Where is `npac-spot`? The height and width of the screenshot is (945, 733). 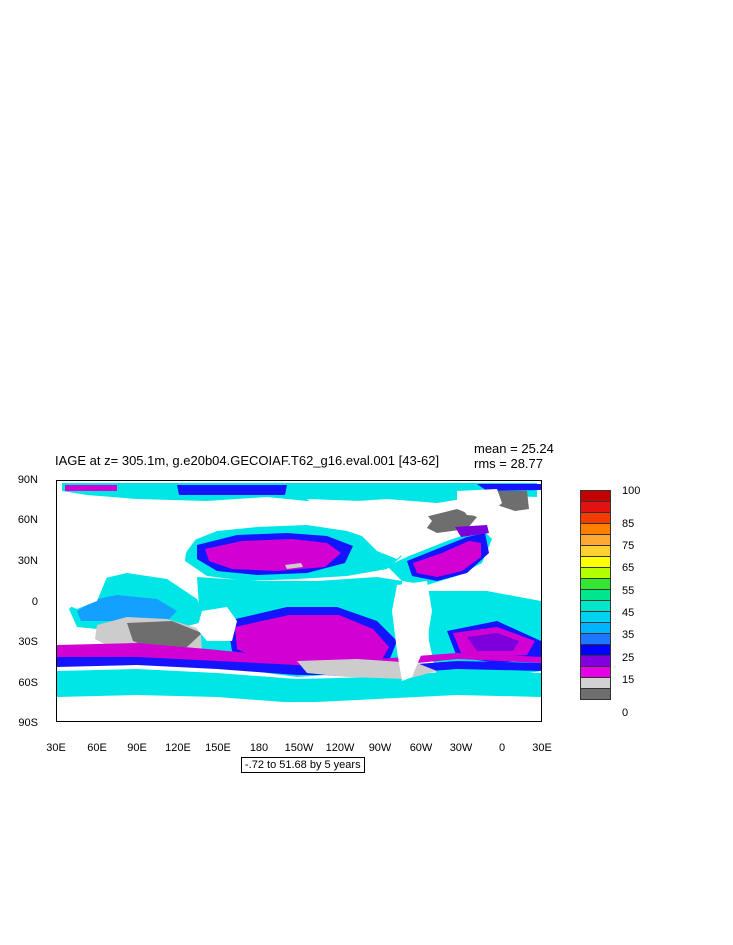 npac-spot is located at coordinates (294, 566).